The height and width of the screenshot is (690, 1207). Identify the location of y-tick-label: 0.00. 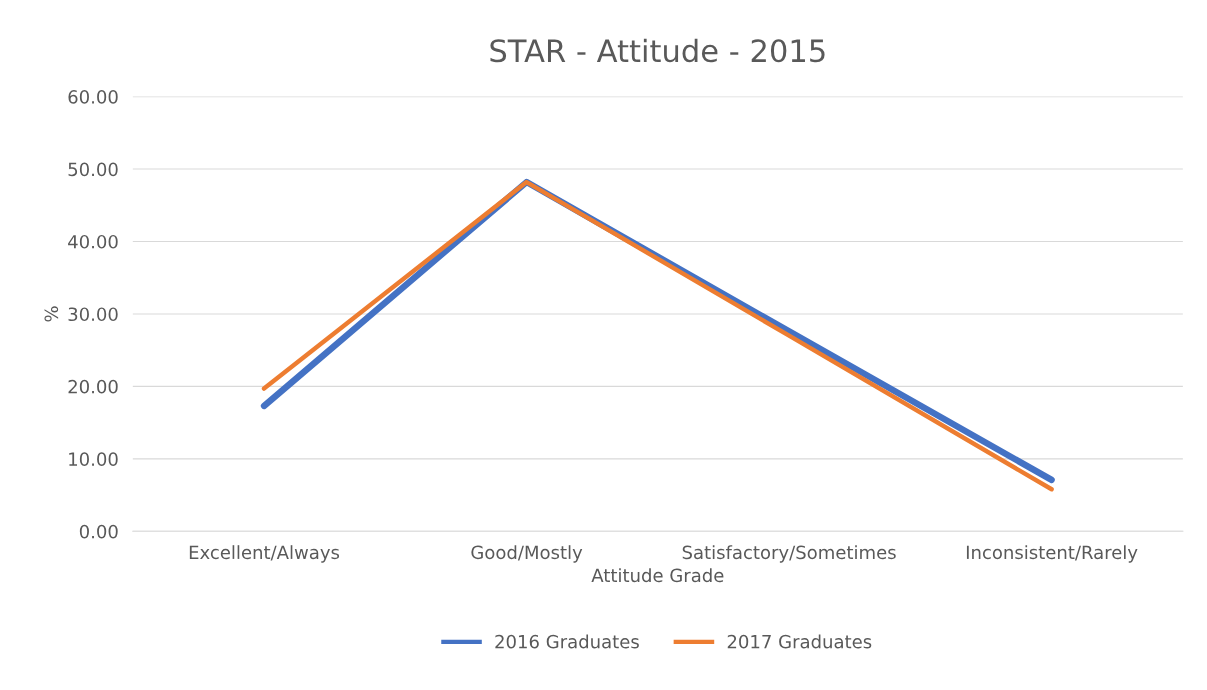
(98, 531).